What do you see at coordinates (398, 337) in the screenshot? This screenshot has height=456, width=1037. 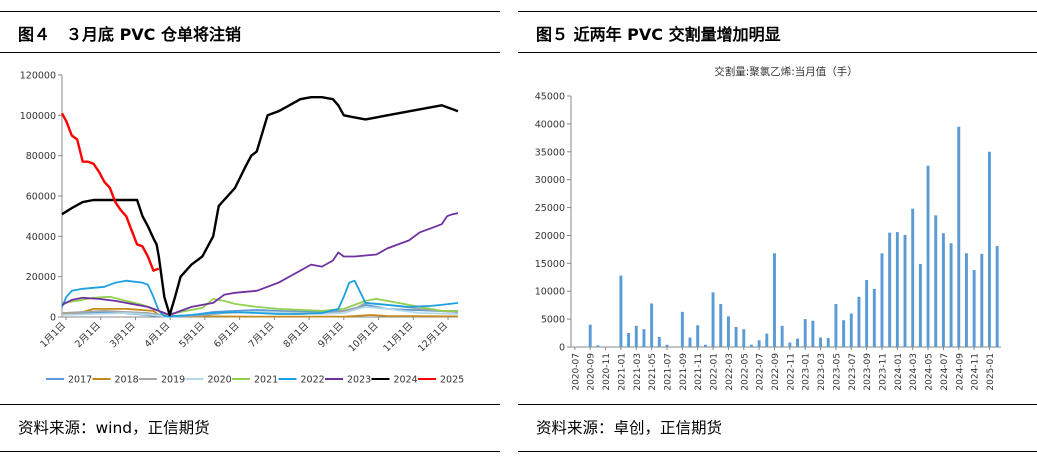 I see `x-tick-label: 11月1日` at bounding box center [398, 337].